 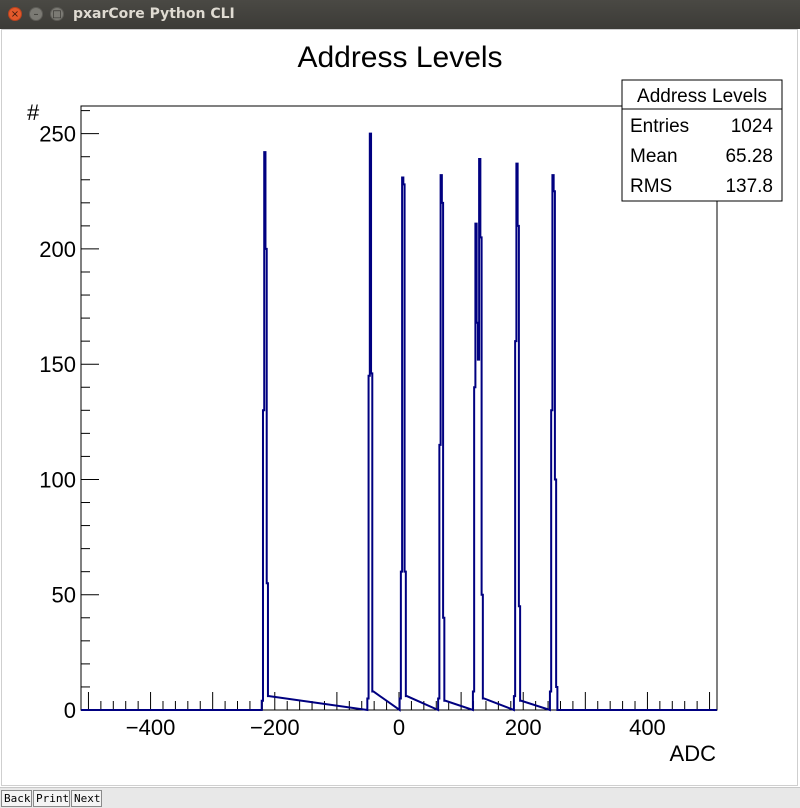 I want to click on maximize-window-button: □, so click(x=57, y=14).